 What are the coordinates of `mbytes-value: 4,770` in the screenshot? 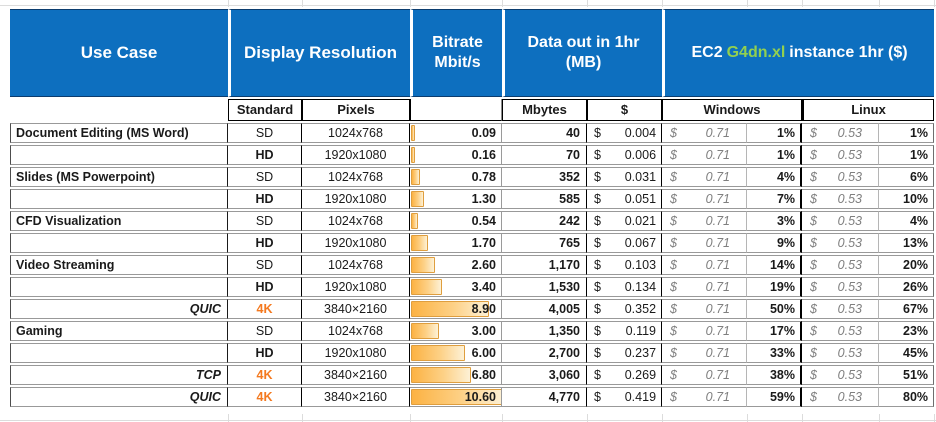 It's located at (564, 397).